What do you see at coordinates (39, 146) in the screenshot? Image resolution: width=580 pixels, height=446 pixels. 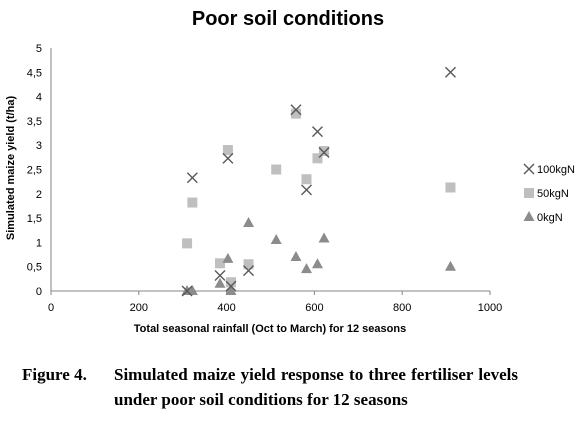 I see `y-tick-label: 3` at bounding box center [39, 146].